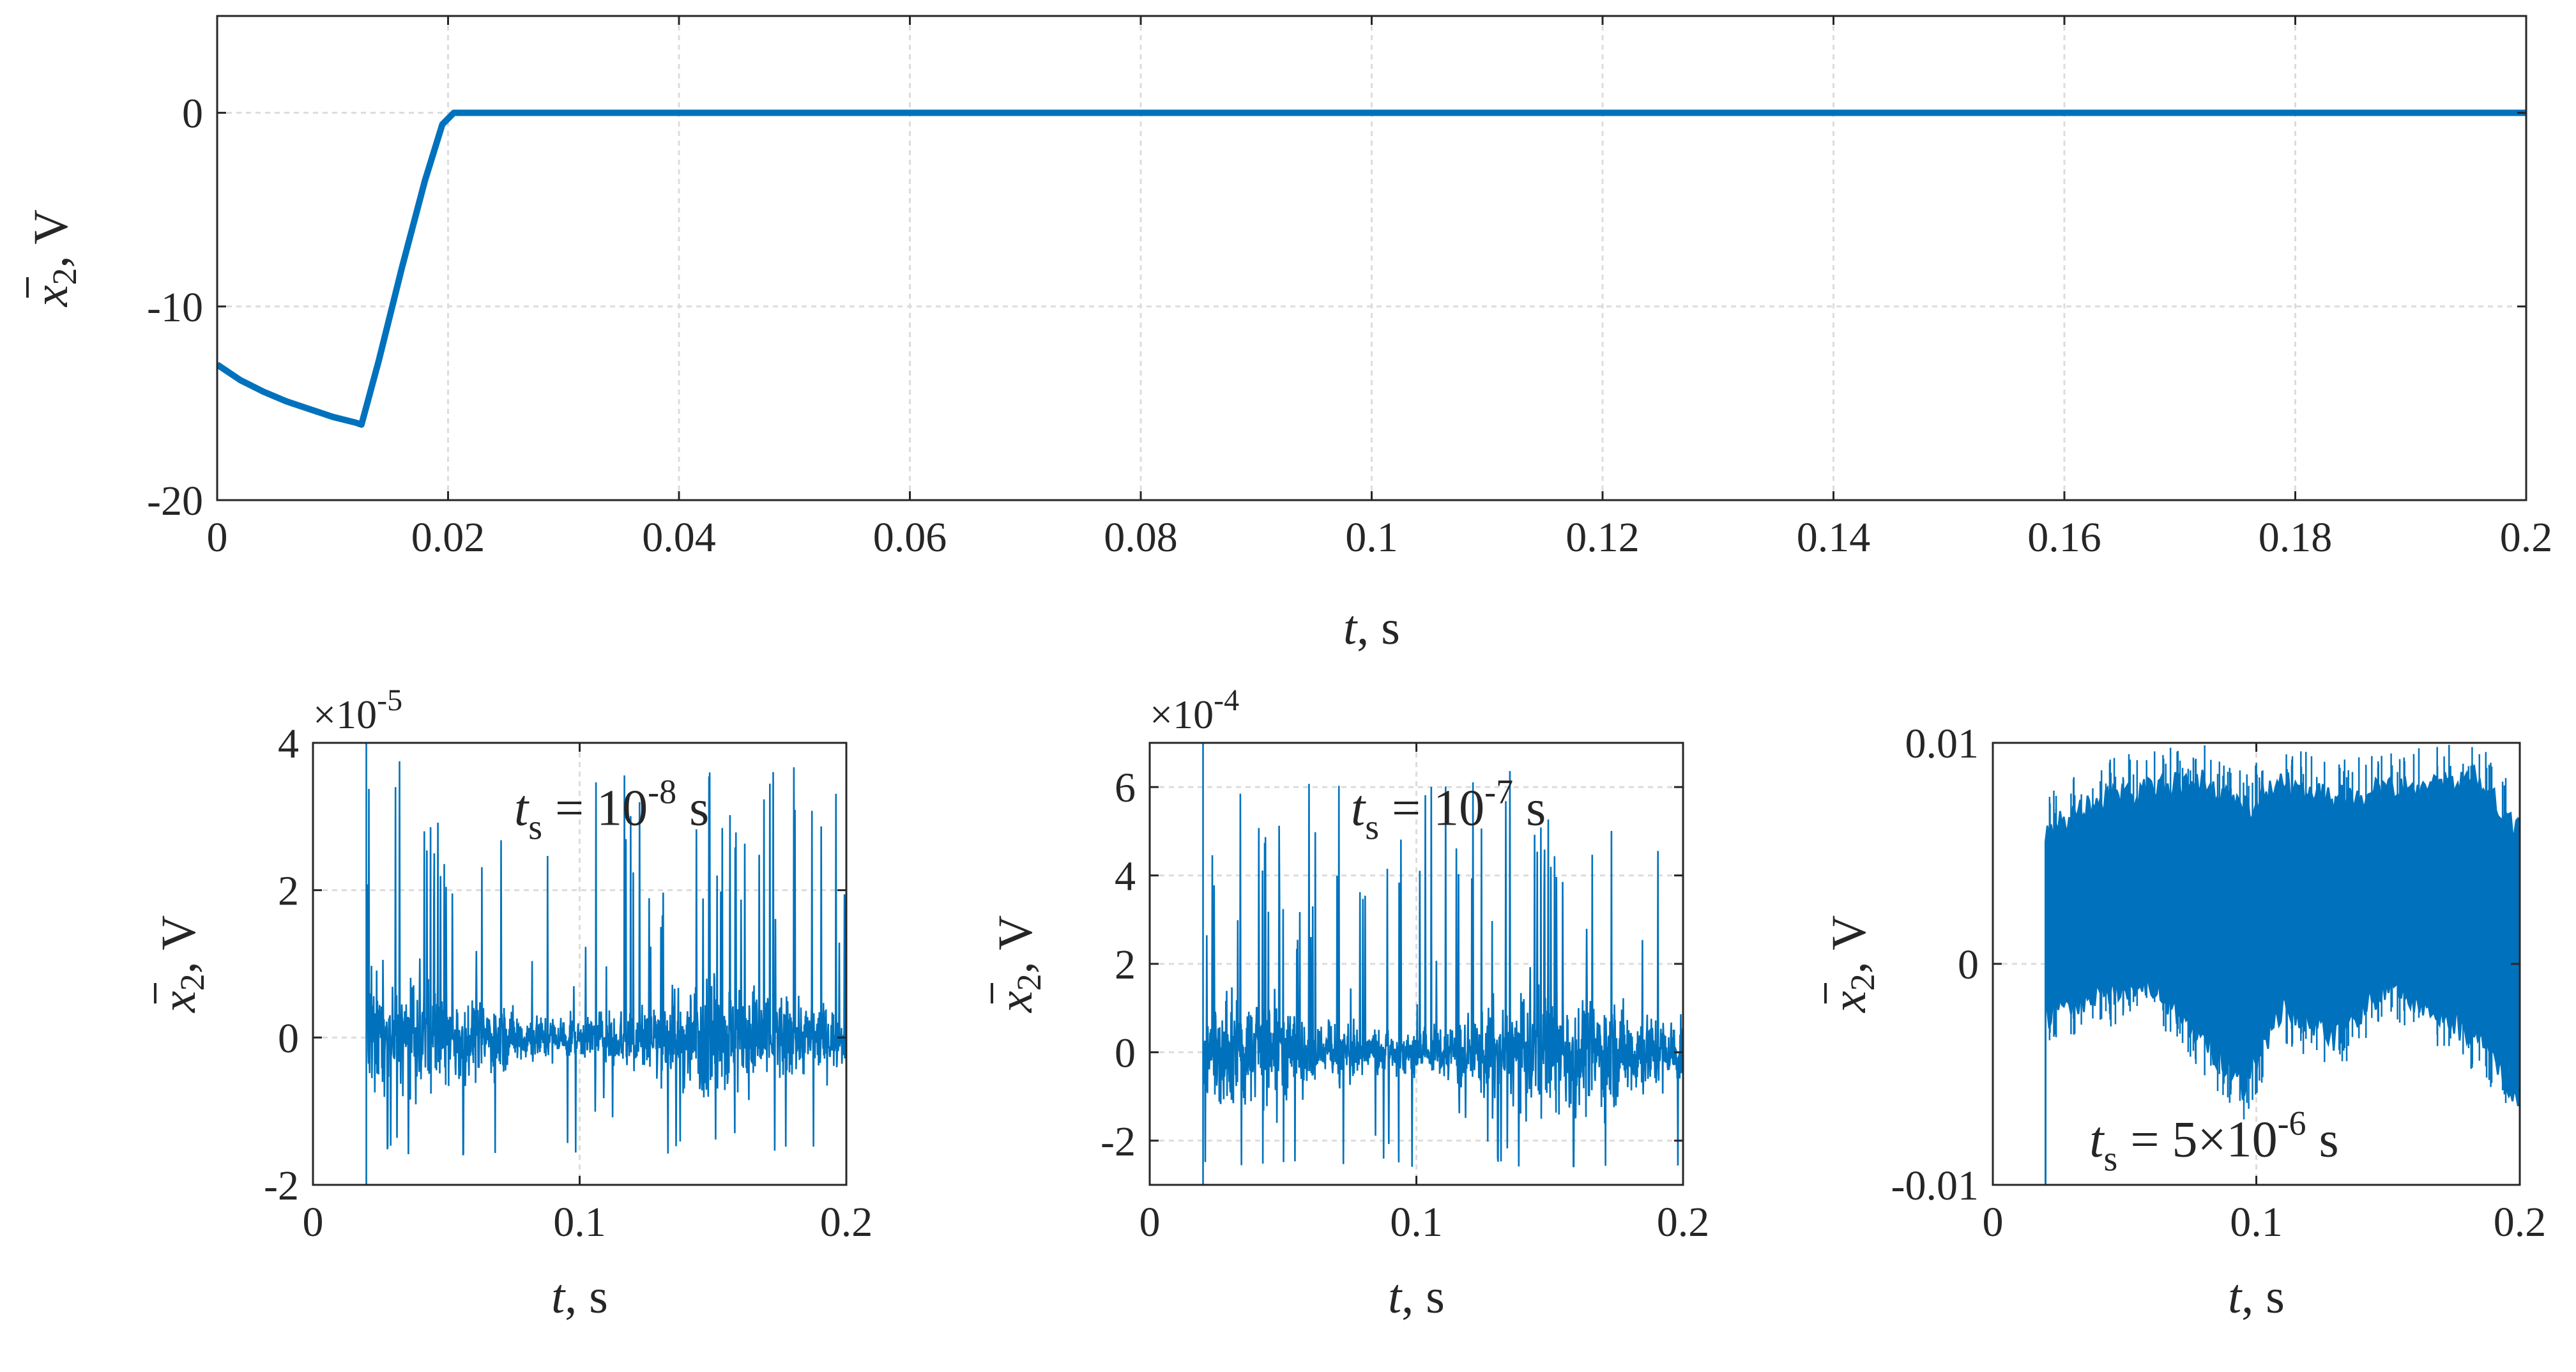 The width and height of the screenshot is (2576, 1372). Describe the element at coordinates (1194, 710) in the screenshot. I see `exponent-label: ×10⁻⁴` at that location.